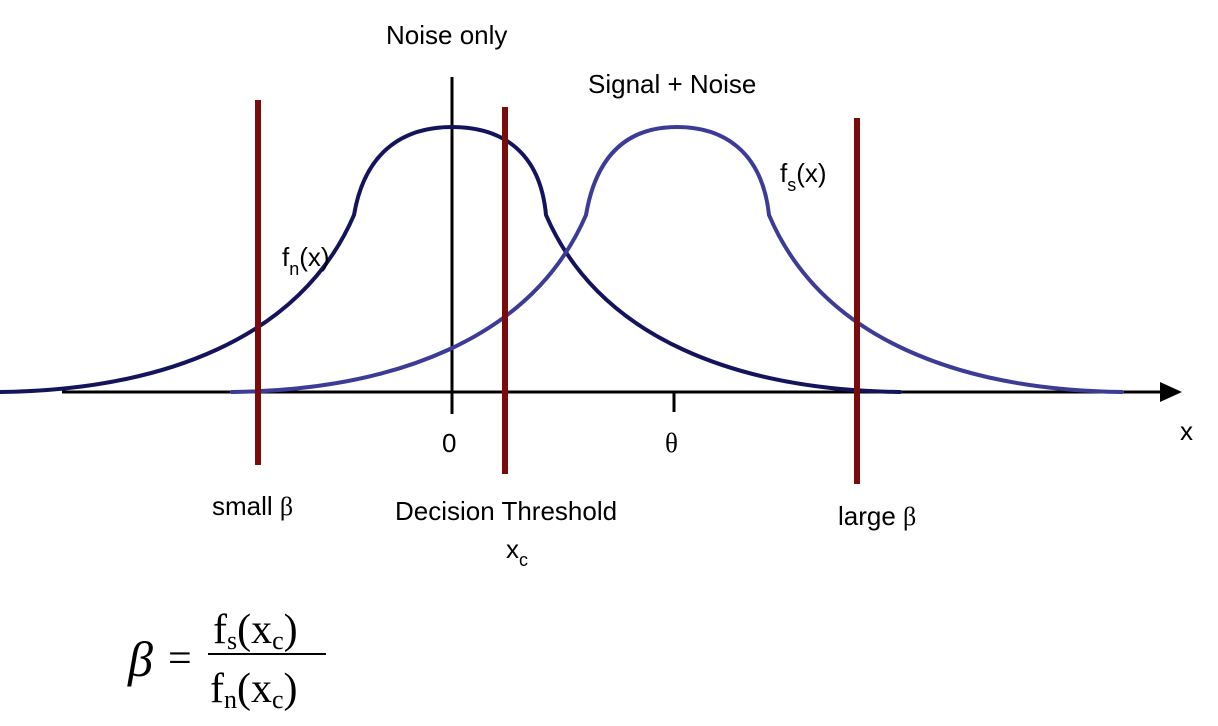 This screenshot has height=726, width=1218. What do you see at coordinates (791, 185) in the screenshot?
I see `fs-subscript: s` at bounding box center [791, 185].